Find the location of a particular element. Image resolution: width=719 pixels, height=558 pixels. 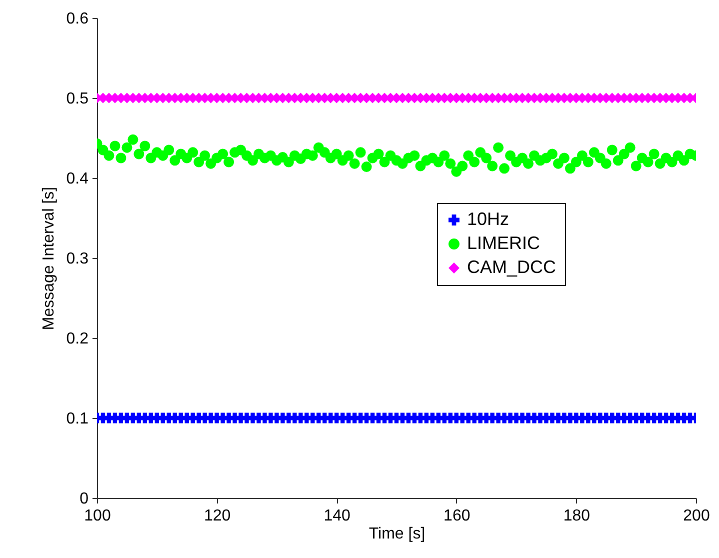

x-axis-title: Time [s] is located at coordinates (397, 534).